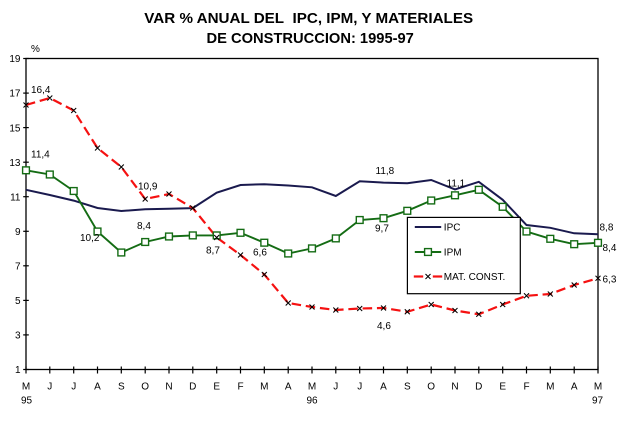 The image size is (643, 422). I want to click on svg-text: 11,4, so click(40, 154).